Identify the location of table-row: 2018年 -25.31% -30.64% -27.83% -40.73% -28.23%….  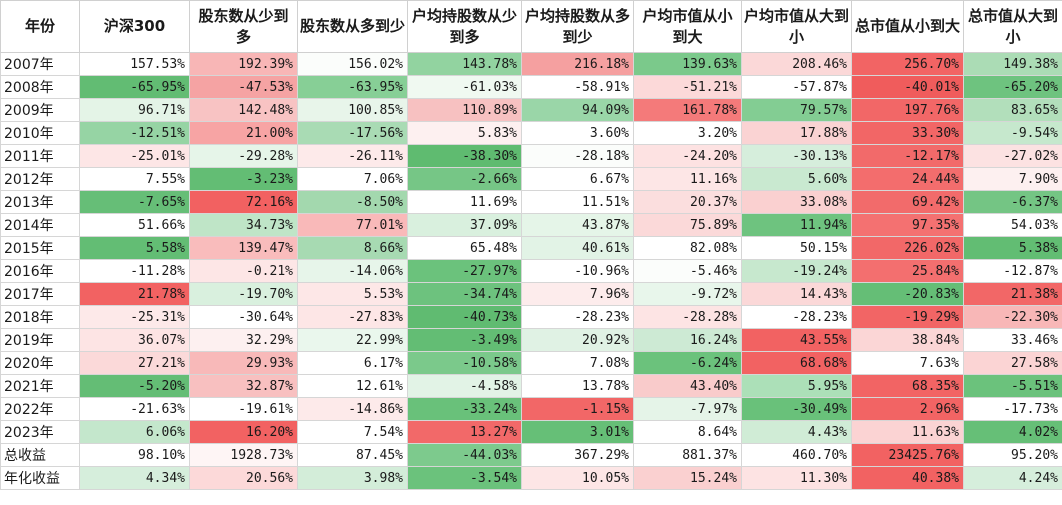
(531, 317).